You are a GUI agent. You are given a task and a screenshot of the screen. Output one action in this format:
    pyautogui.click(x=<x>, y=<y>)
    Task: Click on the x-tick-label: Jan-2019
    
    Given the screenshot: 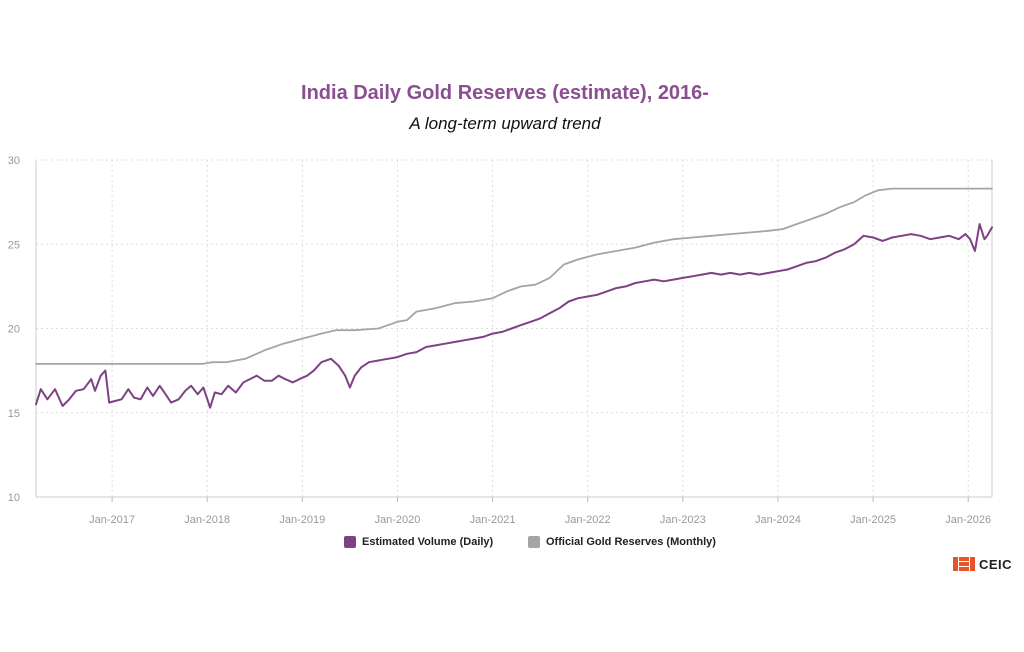 What is the action you would take?
    pyautogui.click(x=302, y=520)
    